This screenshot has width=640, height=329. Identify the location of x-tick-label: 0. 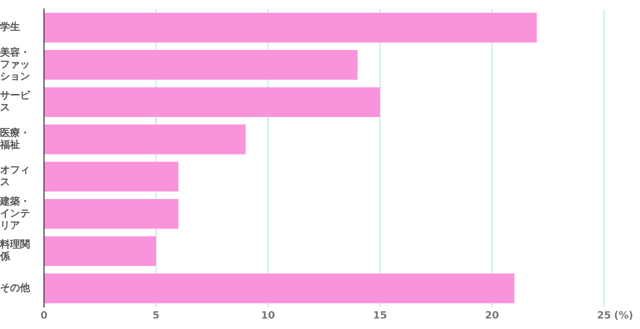
(44, 316).